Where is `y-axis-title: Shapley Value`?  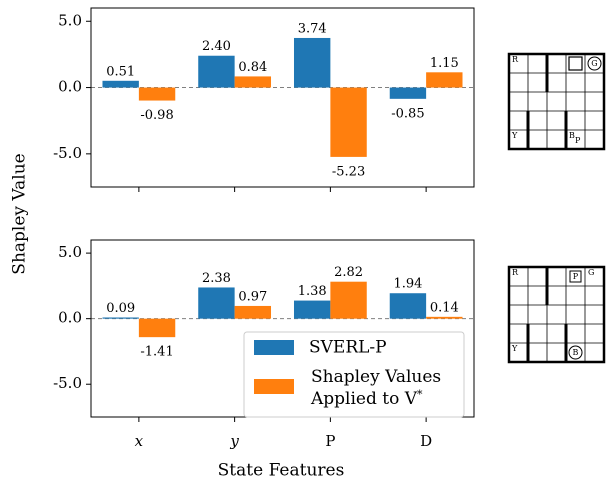
y-axis-title: Shapley Value is located at coordinates (20, 213).